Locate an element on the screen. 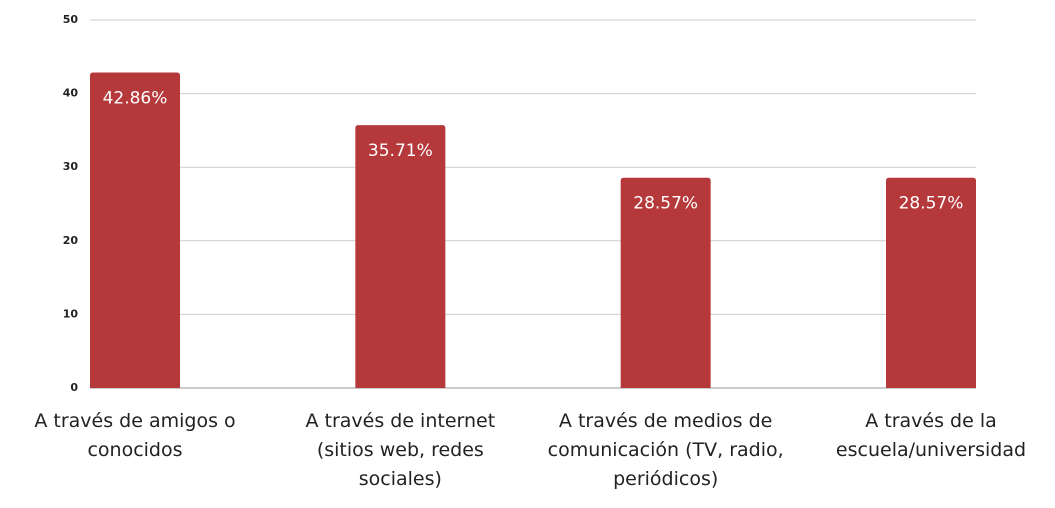 This screenshot has width=1055, height=508. x-tick-label: A través de amigos o conocidos is located at coordinates (135, 435).